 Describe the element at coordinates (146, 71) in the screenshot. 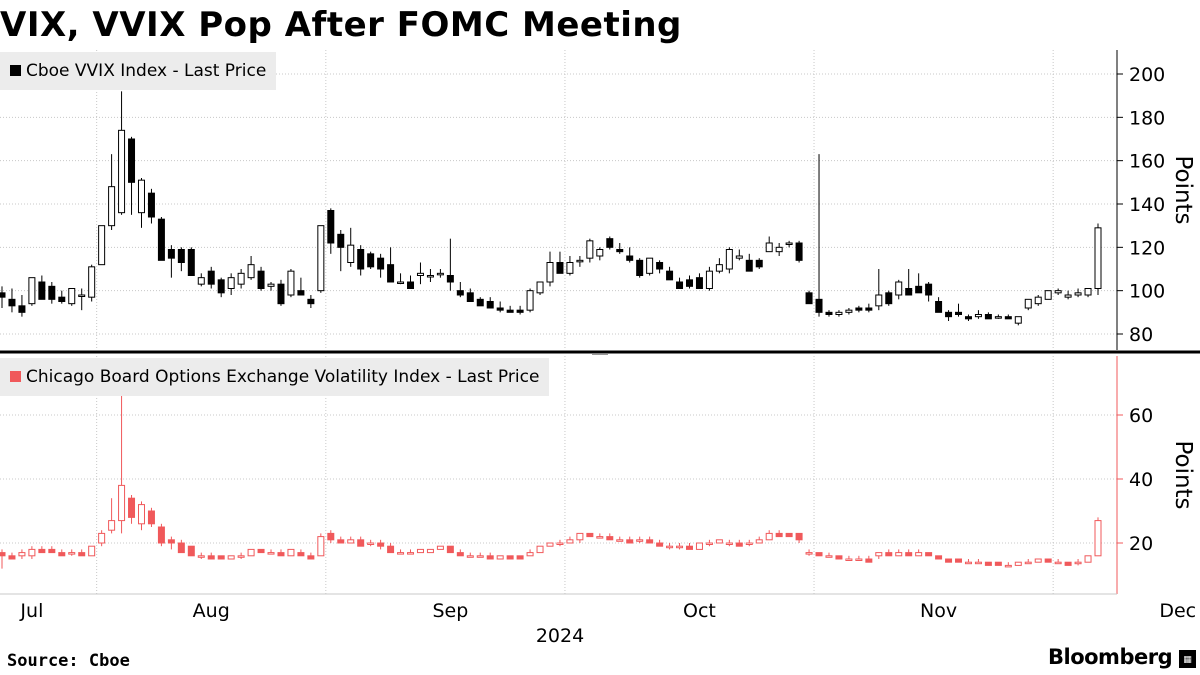

I see `legend-vvix-label: Cboe VVIX Index - Last Price` at that location.